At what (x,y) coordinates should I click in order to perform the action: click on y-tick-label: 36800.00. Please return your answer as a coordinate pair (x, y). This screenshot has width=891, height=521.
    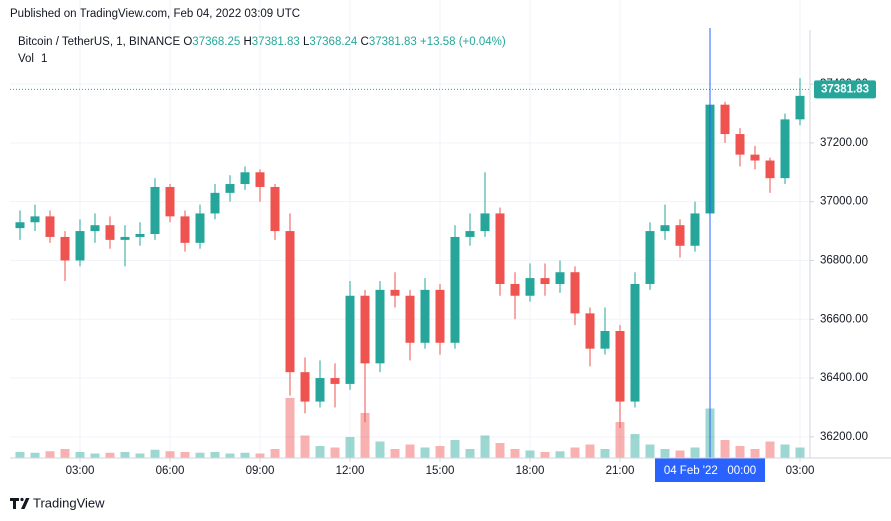
    Looking at the image, I should click on (844, 260).